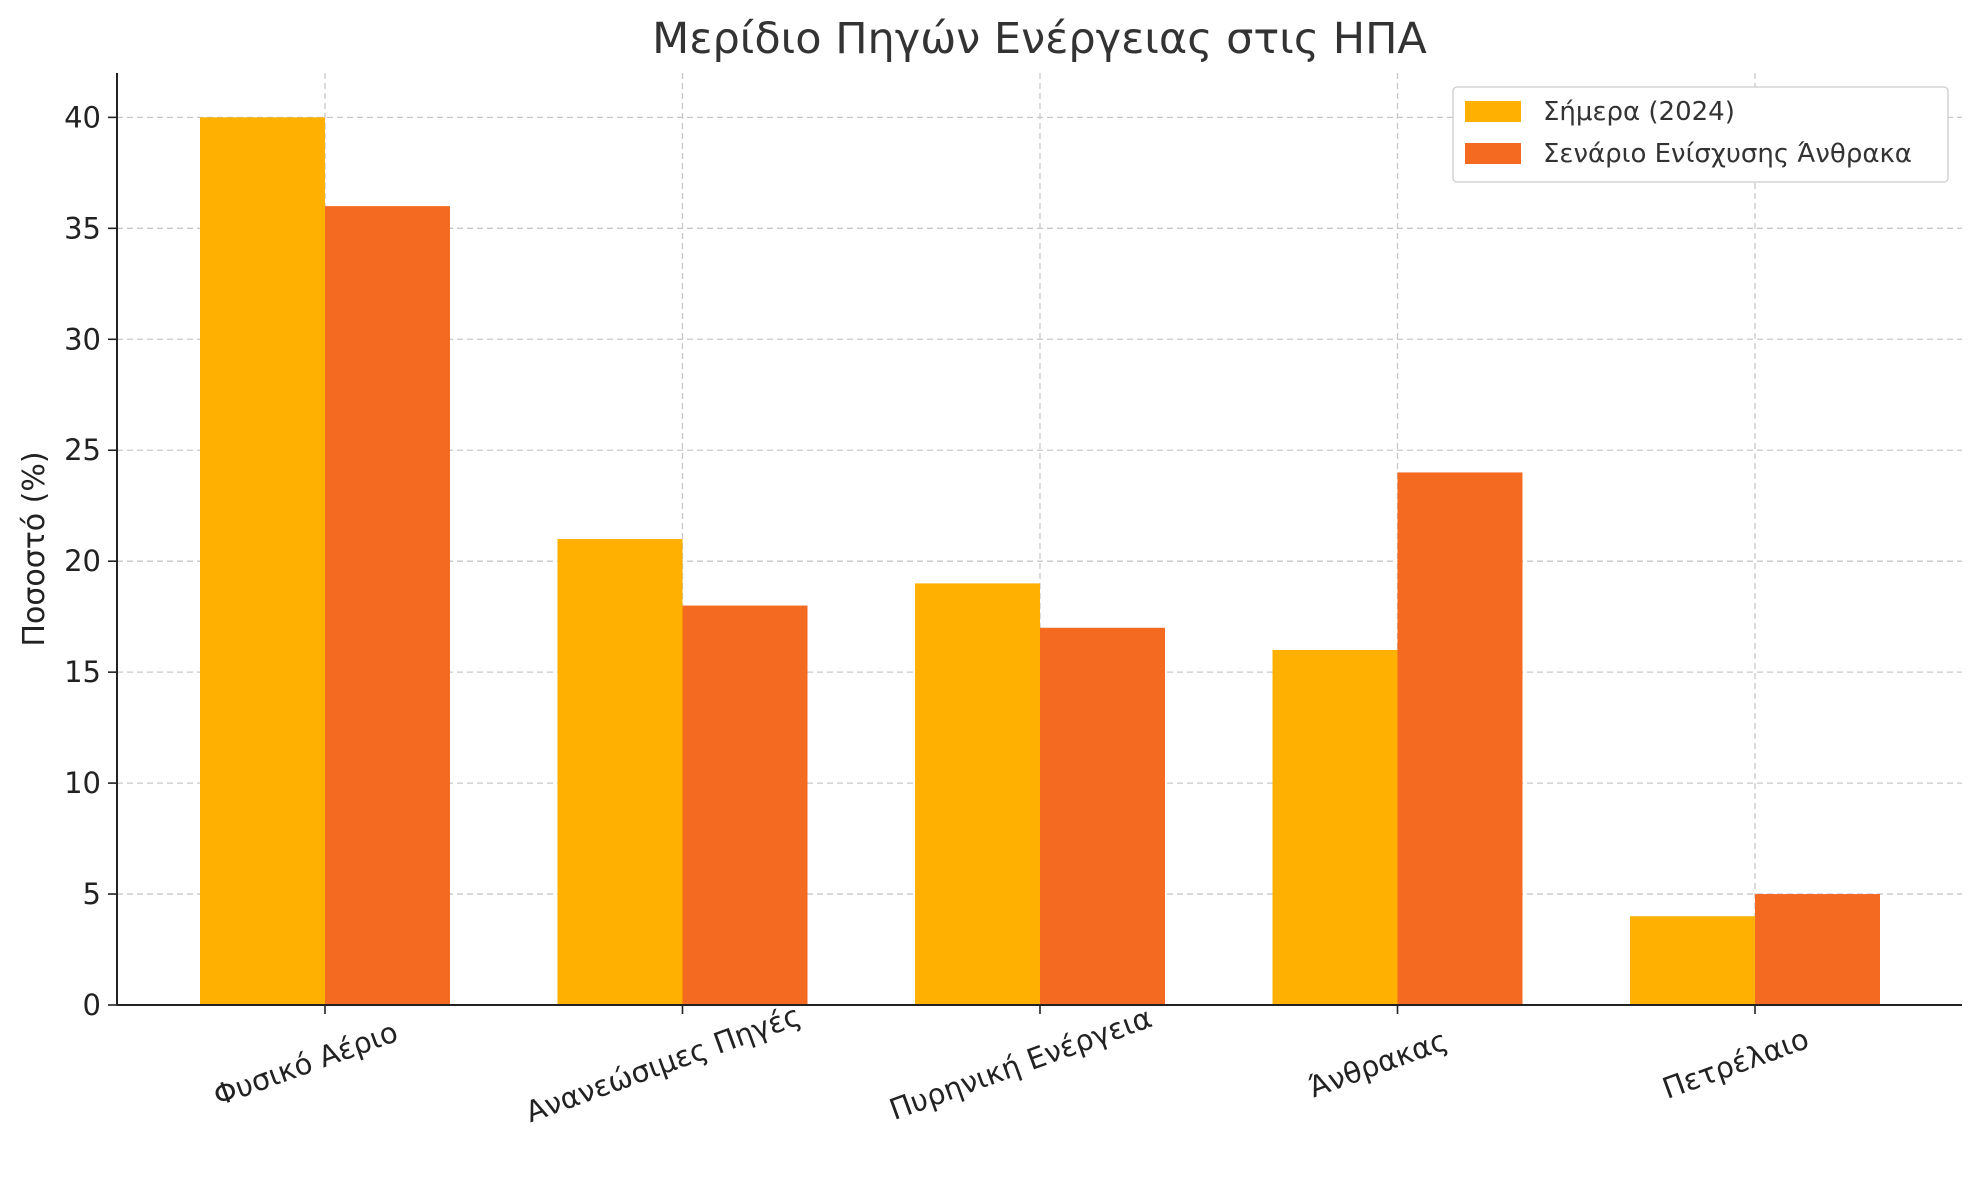 The height and width of the screenshot is (1180, 1979). I want to click on y-tick-label: 0, so click(92, 1005).